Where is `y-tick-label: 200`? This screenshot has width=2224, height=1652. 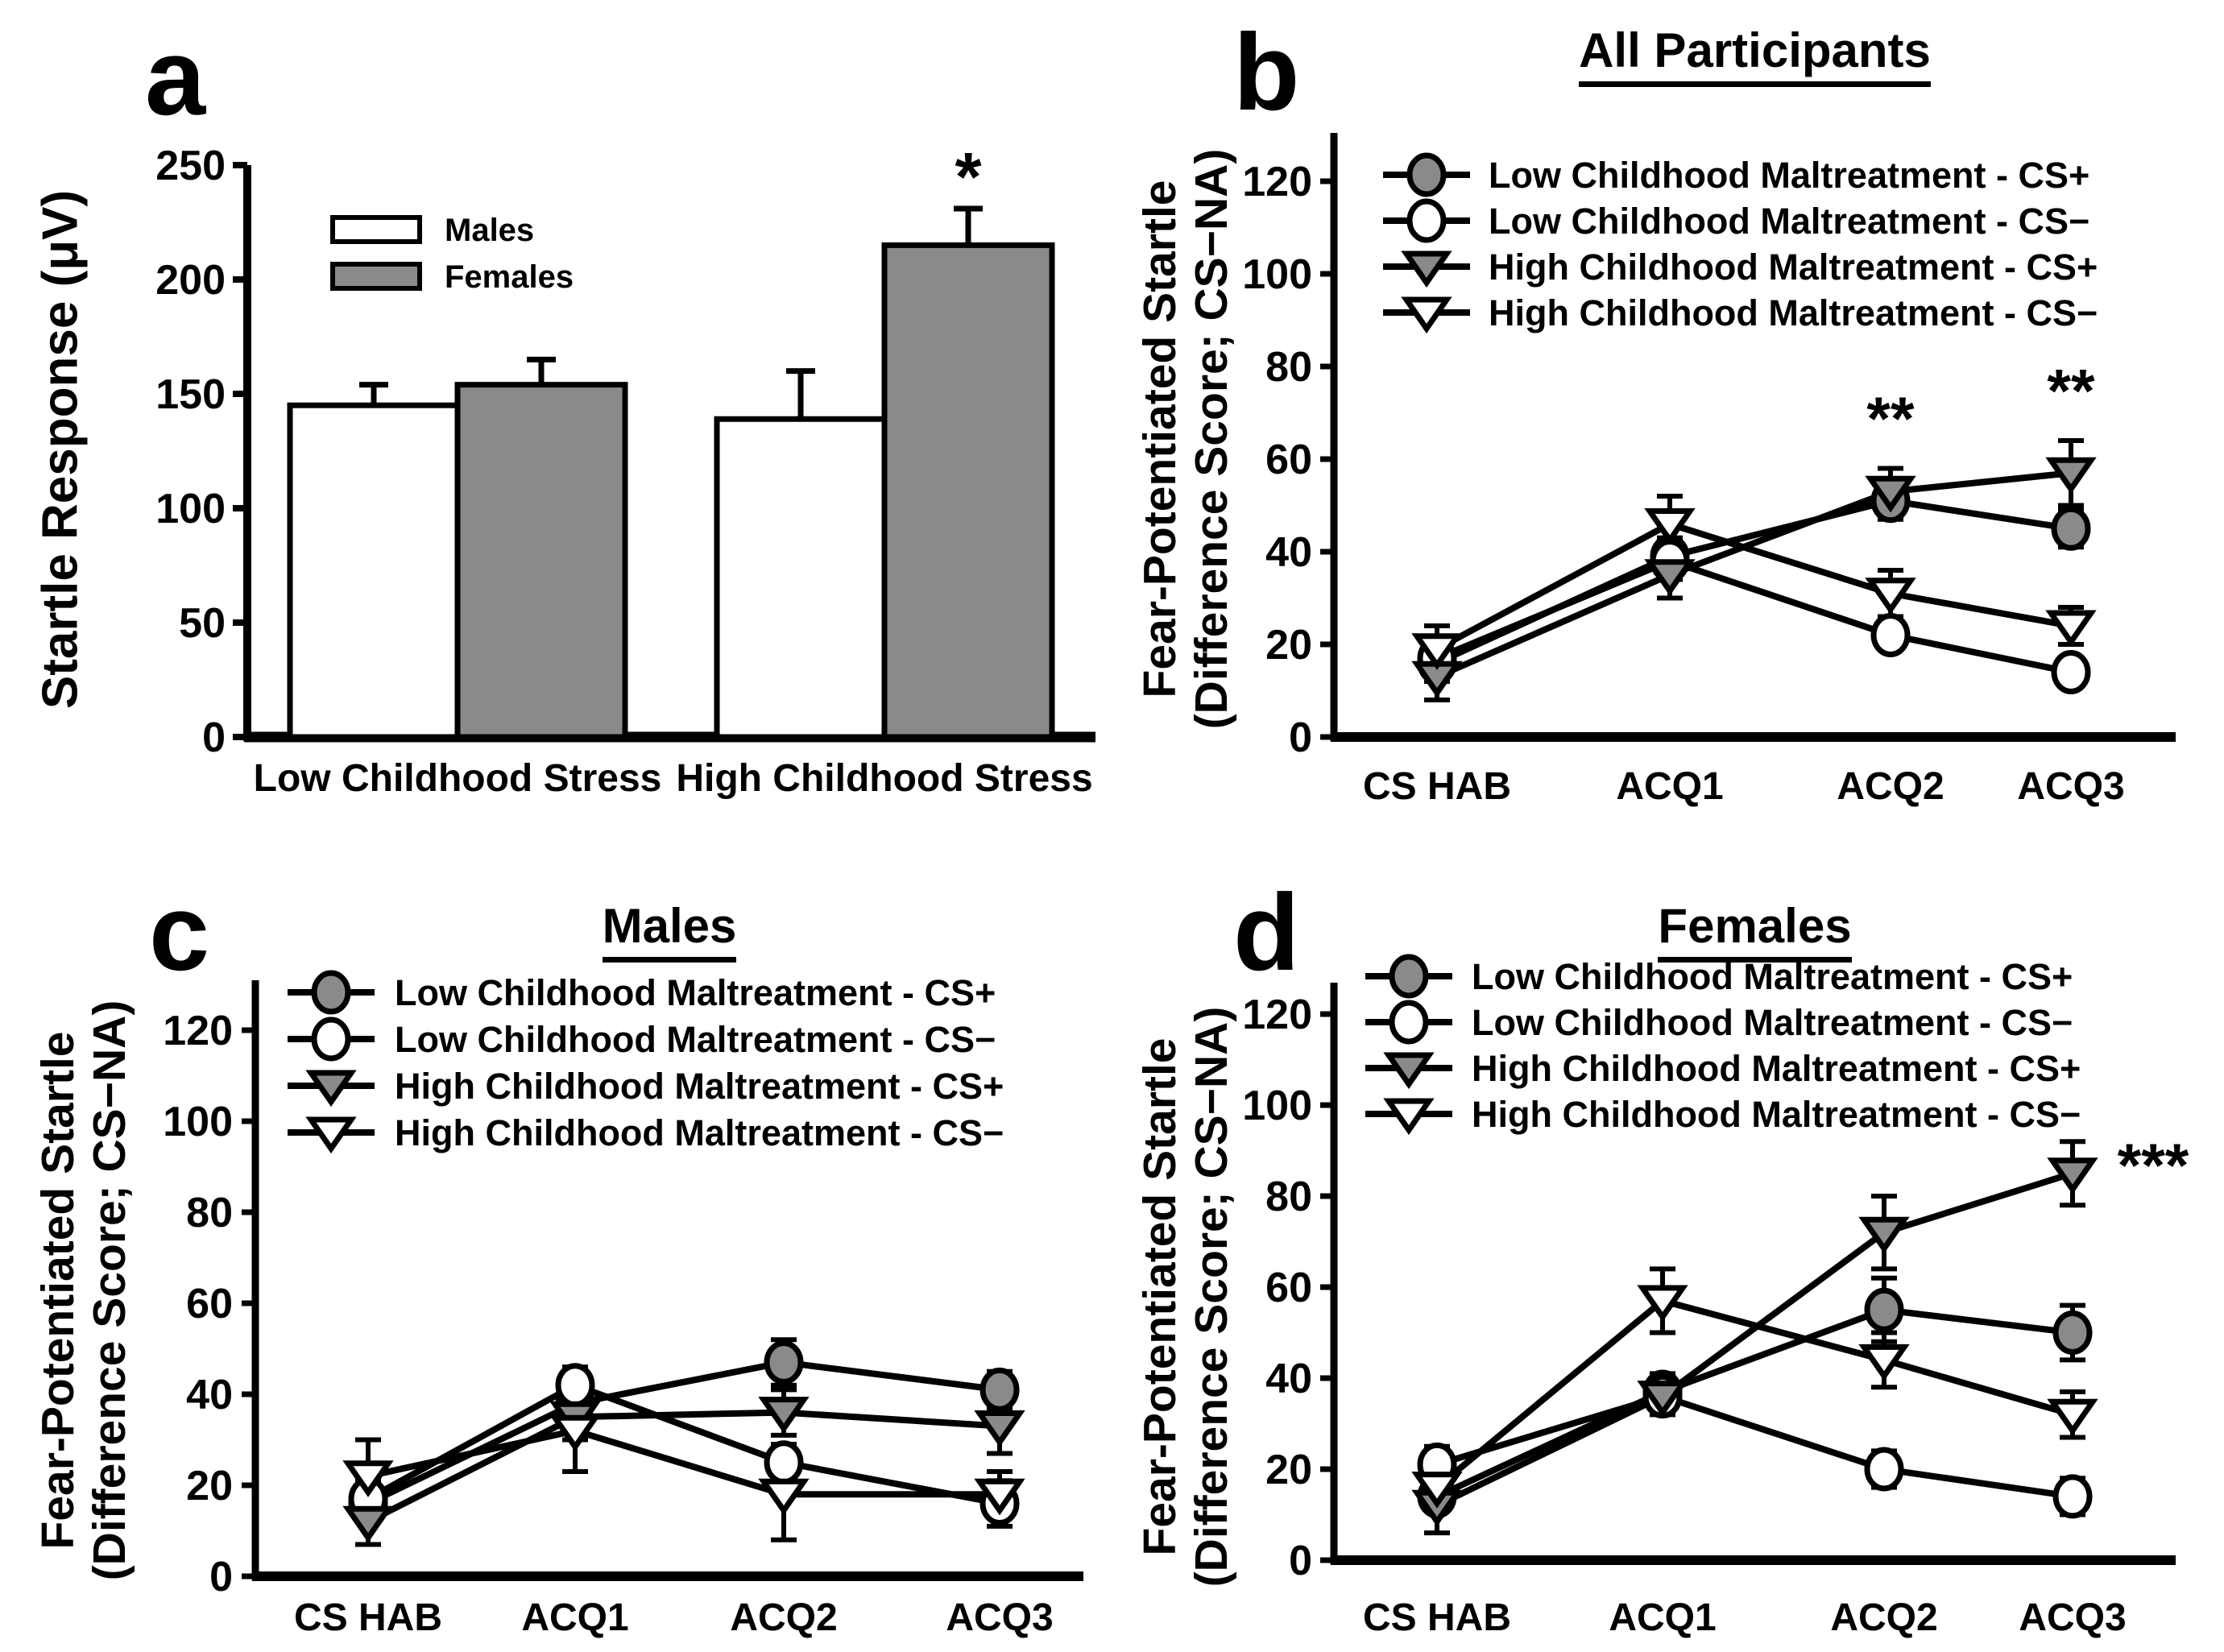
y-tick-label: 200 is located at coordinates (190, 280).